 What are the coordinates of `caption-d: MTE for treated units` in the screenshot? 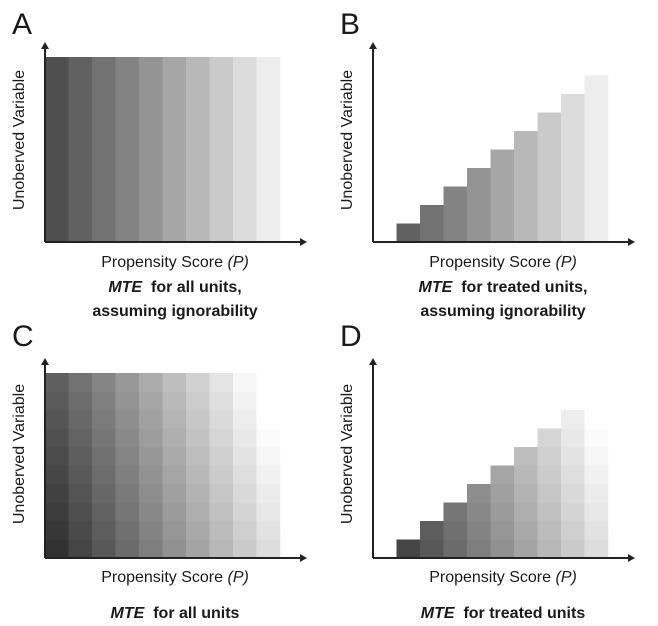 It's located at (503, 614).